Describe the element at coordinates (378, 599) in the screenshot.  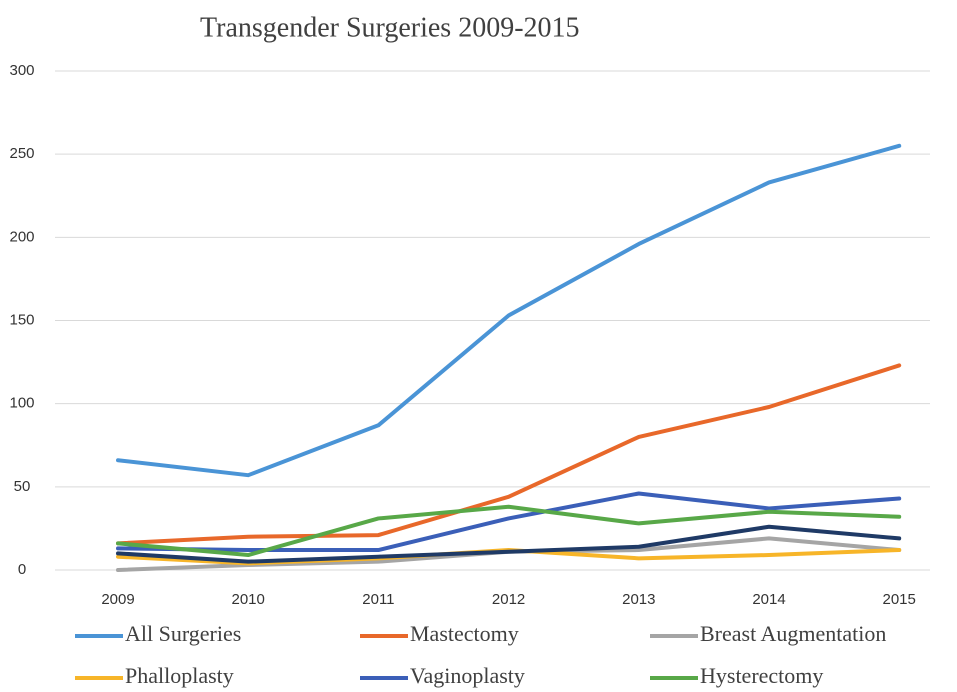
I see `x-tick-label: 2011` at that location.